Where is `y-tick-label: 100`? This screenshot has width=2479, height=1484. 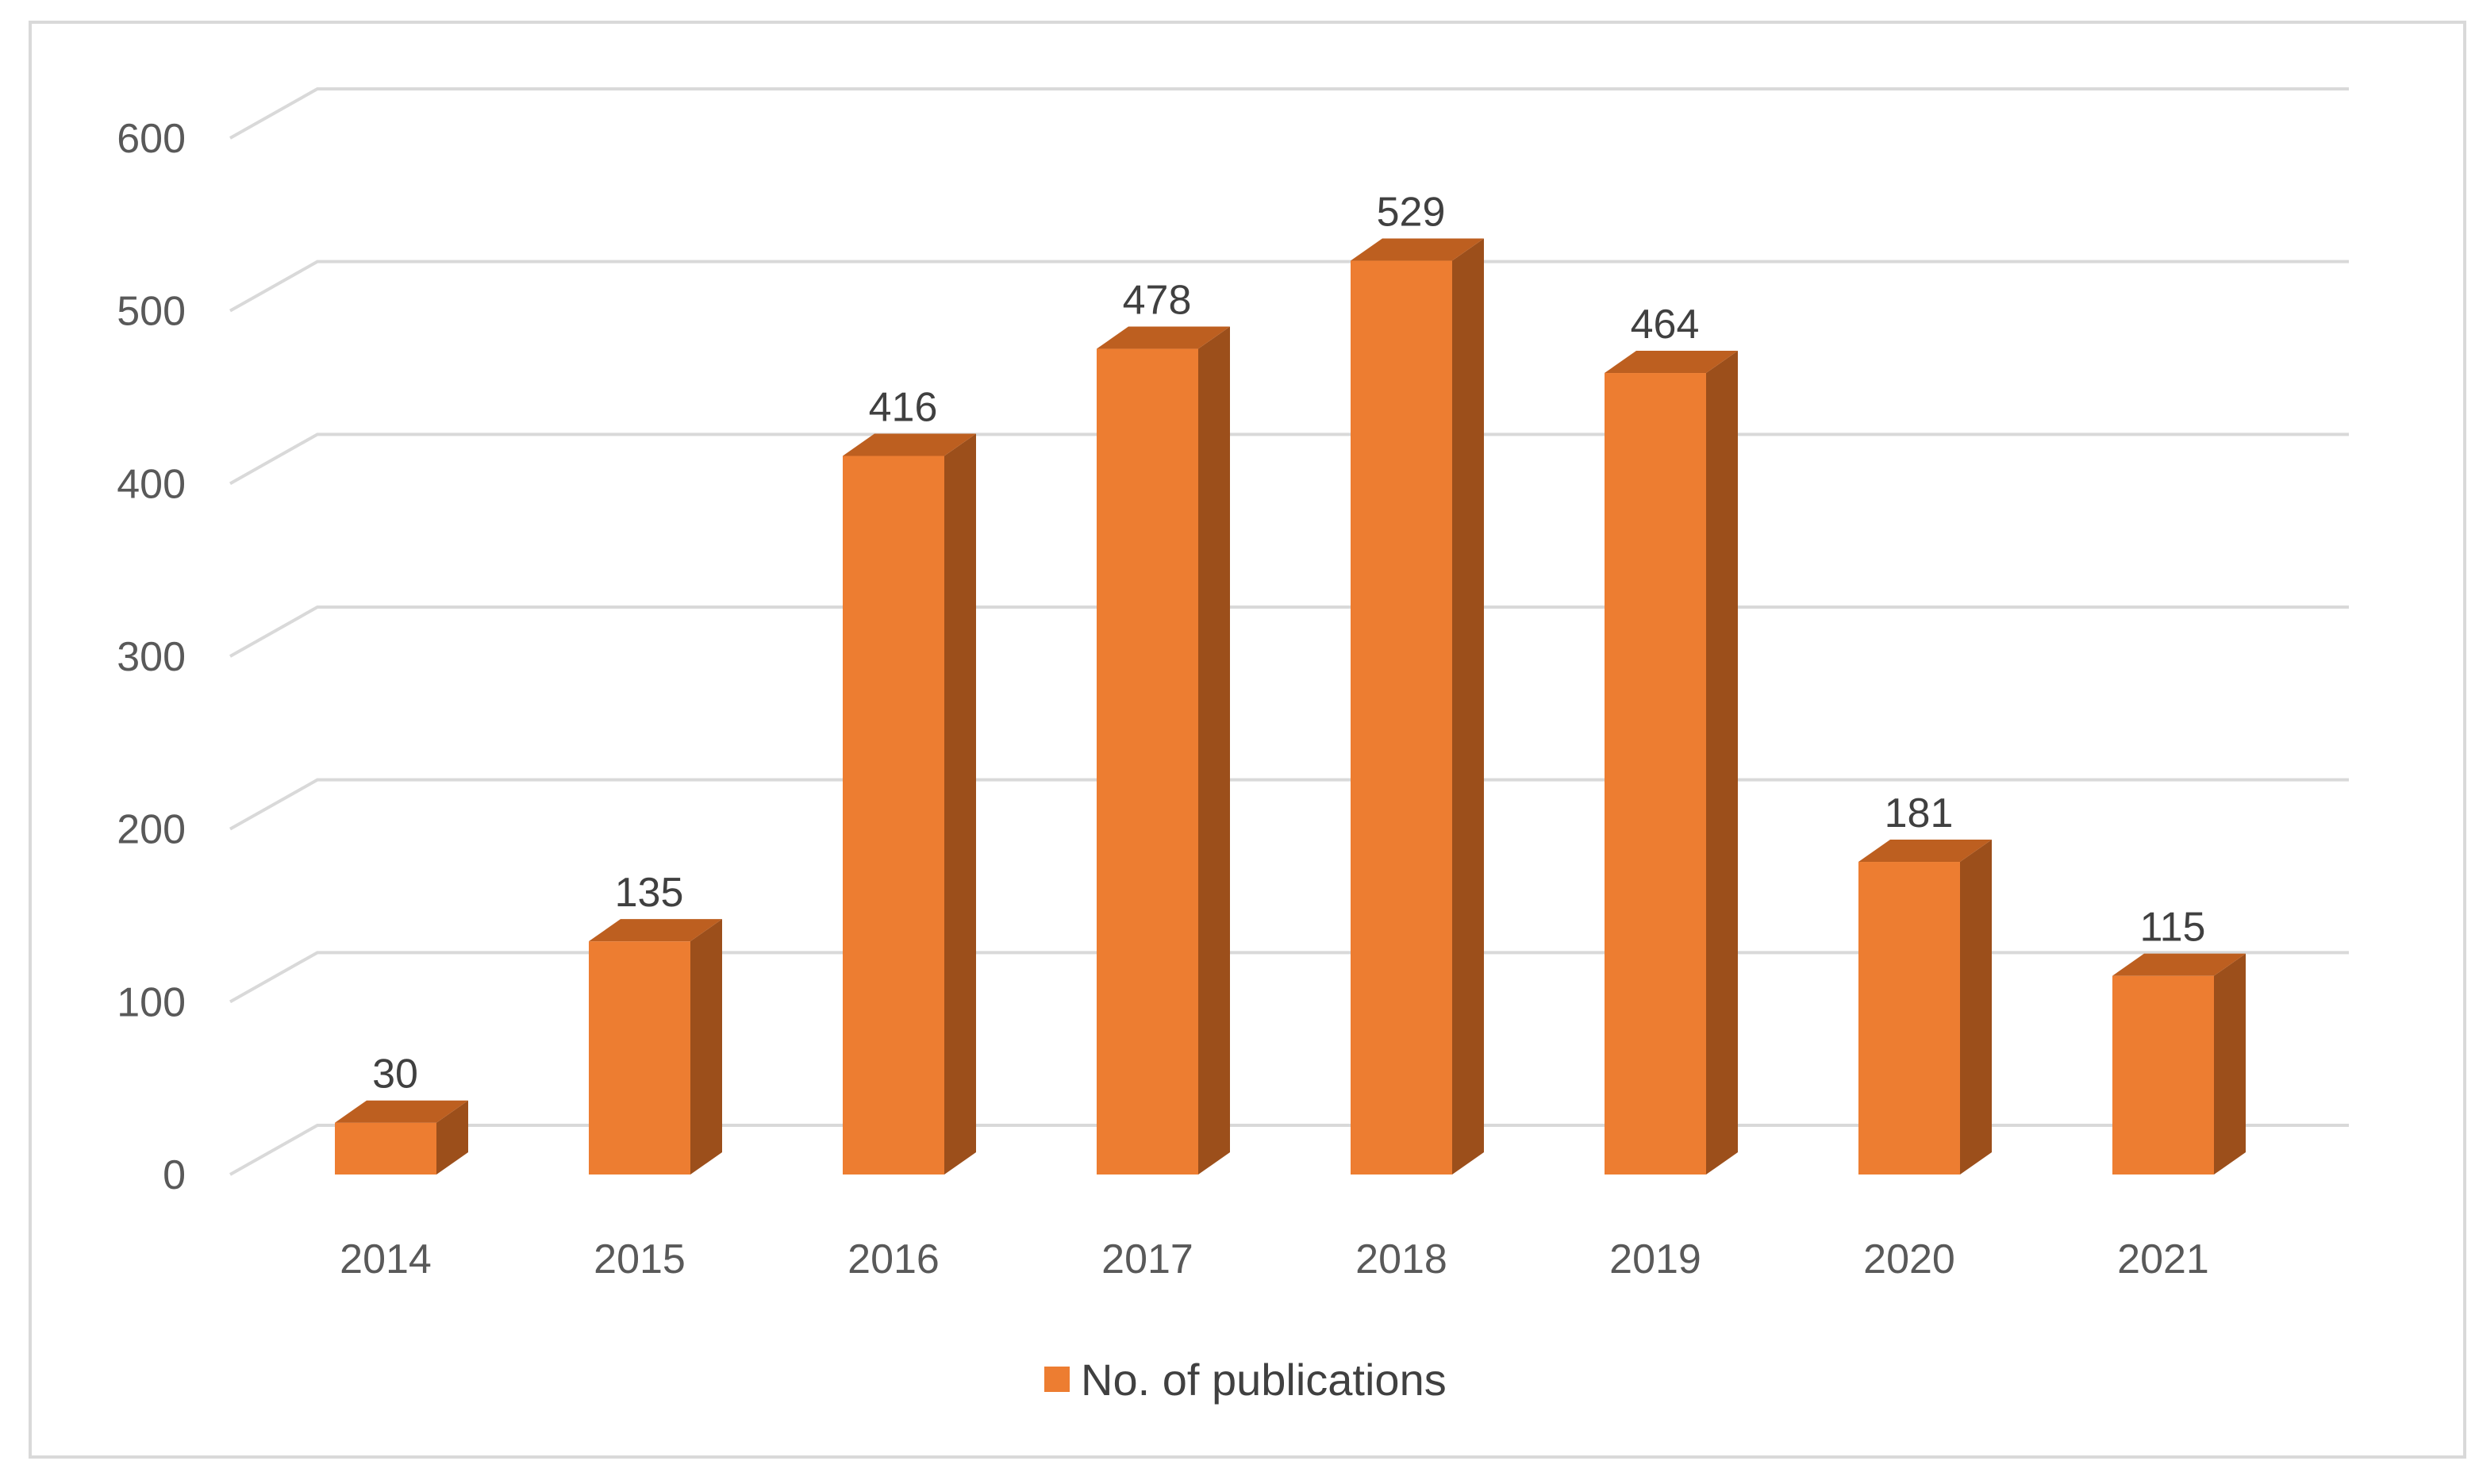
y-tick-label: 100 is located at coordinates (151, 1002).